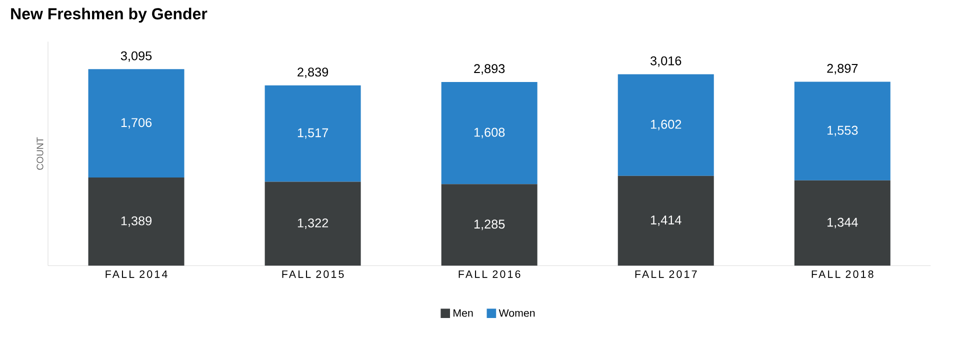 This screenshot has width=960, height=343. I want to click on data-label: 1,706, so click(136, 123).